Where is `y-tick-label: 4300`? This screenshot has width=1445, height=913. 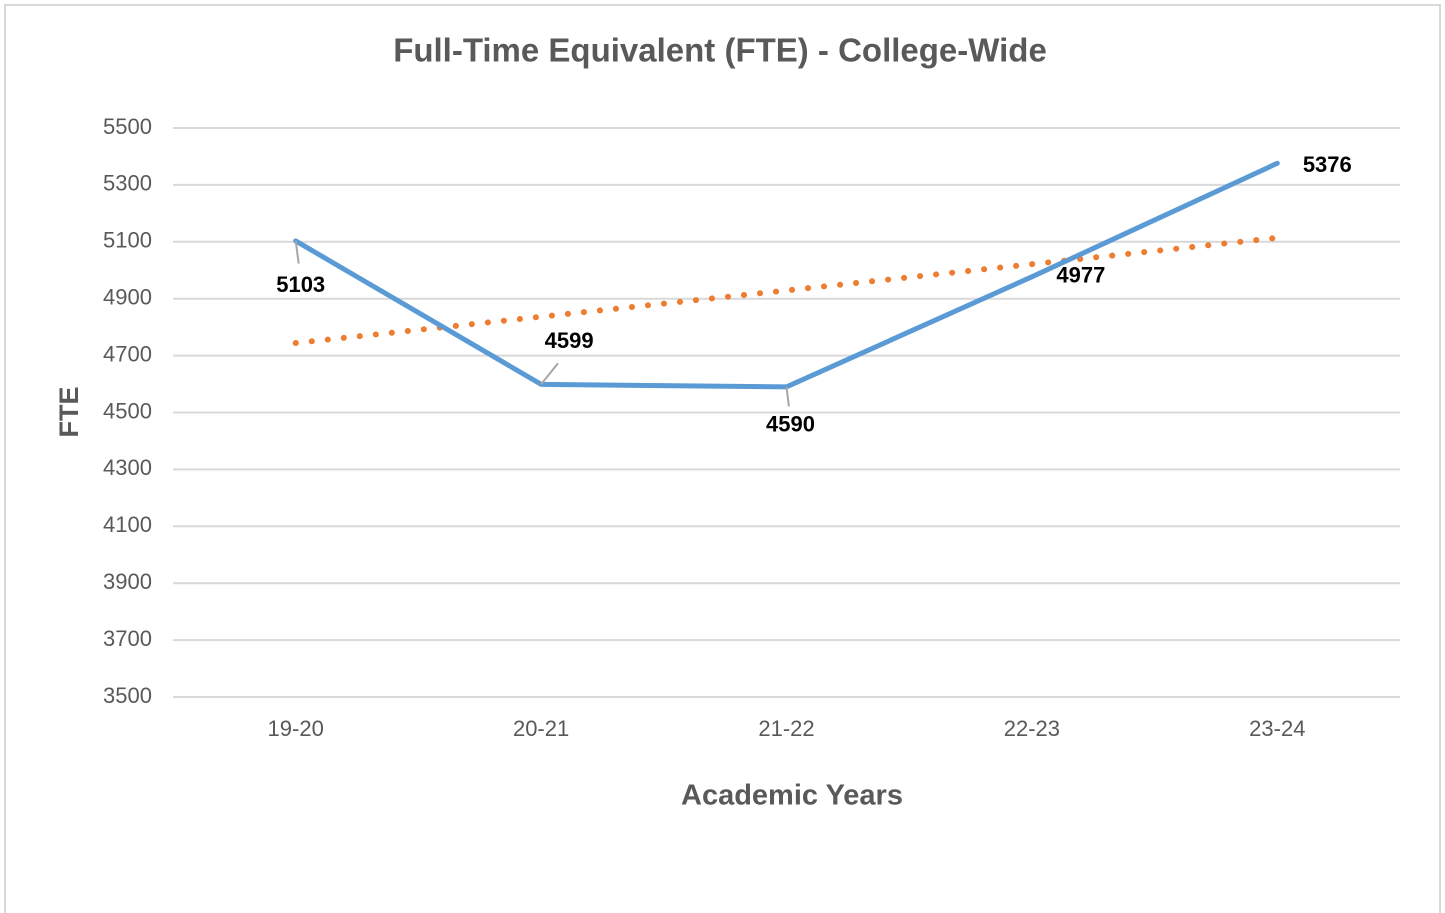 y-tick-label: 4300 is located at coordinates (127, 467).